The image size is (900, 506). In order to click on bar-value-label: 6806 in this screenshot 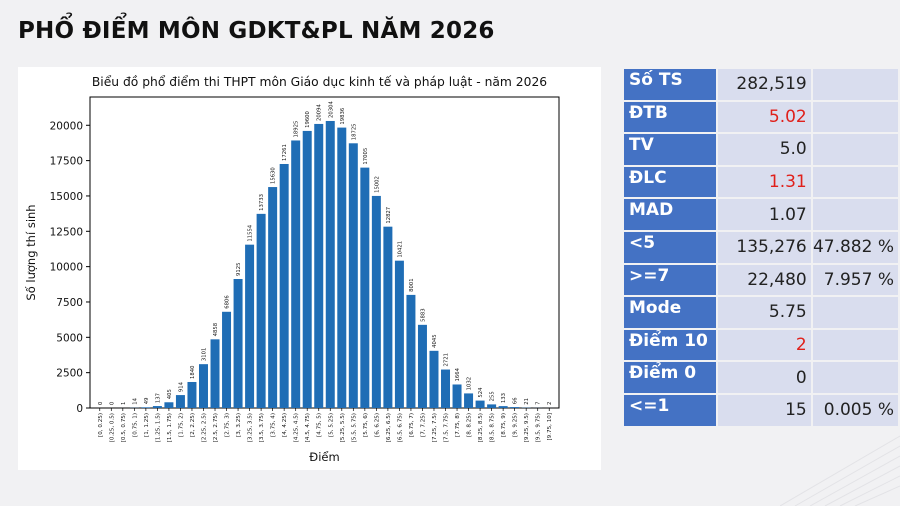, I will do `click(228, 302)`.